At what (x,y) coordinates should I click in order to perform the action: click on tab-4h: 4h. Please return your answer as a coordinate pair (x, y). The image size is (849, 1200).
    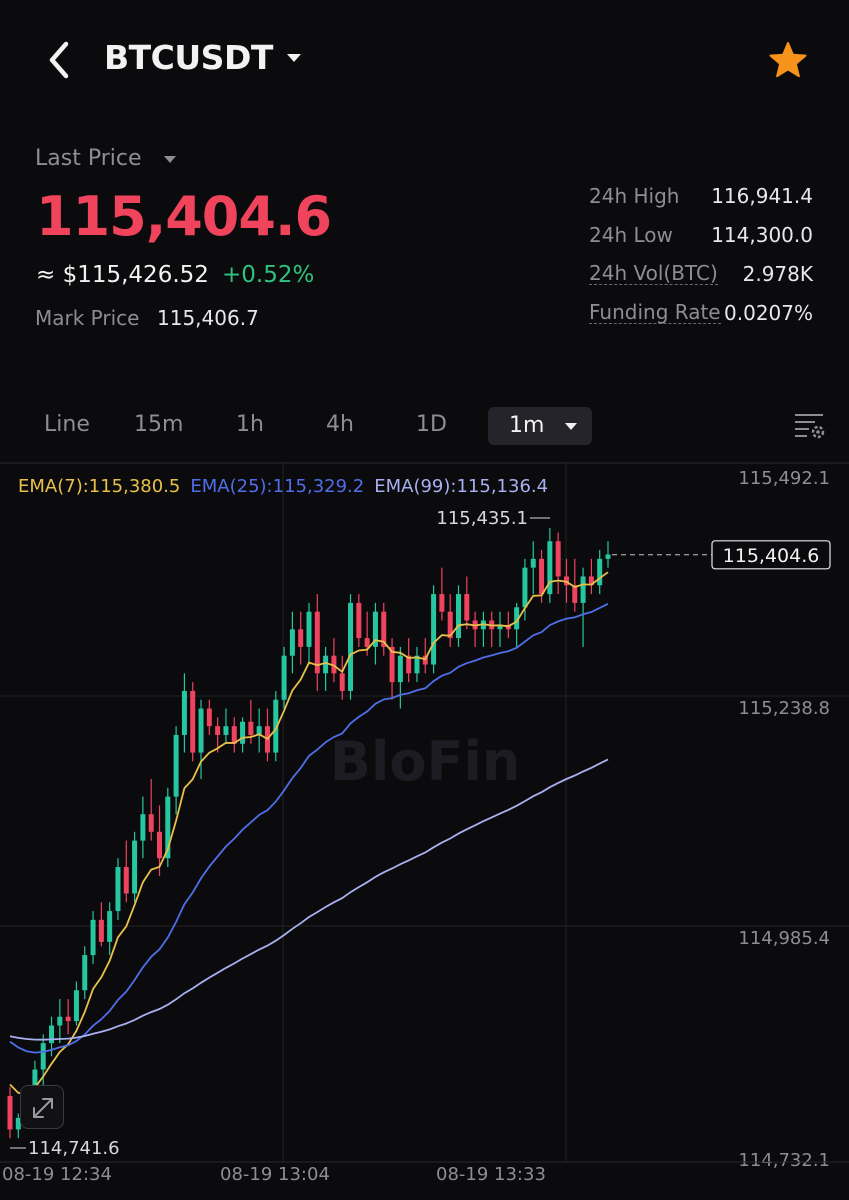
    Looking at the image, I should click on (340, 424).